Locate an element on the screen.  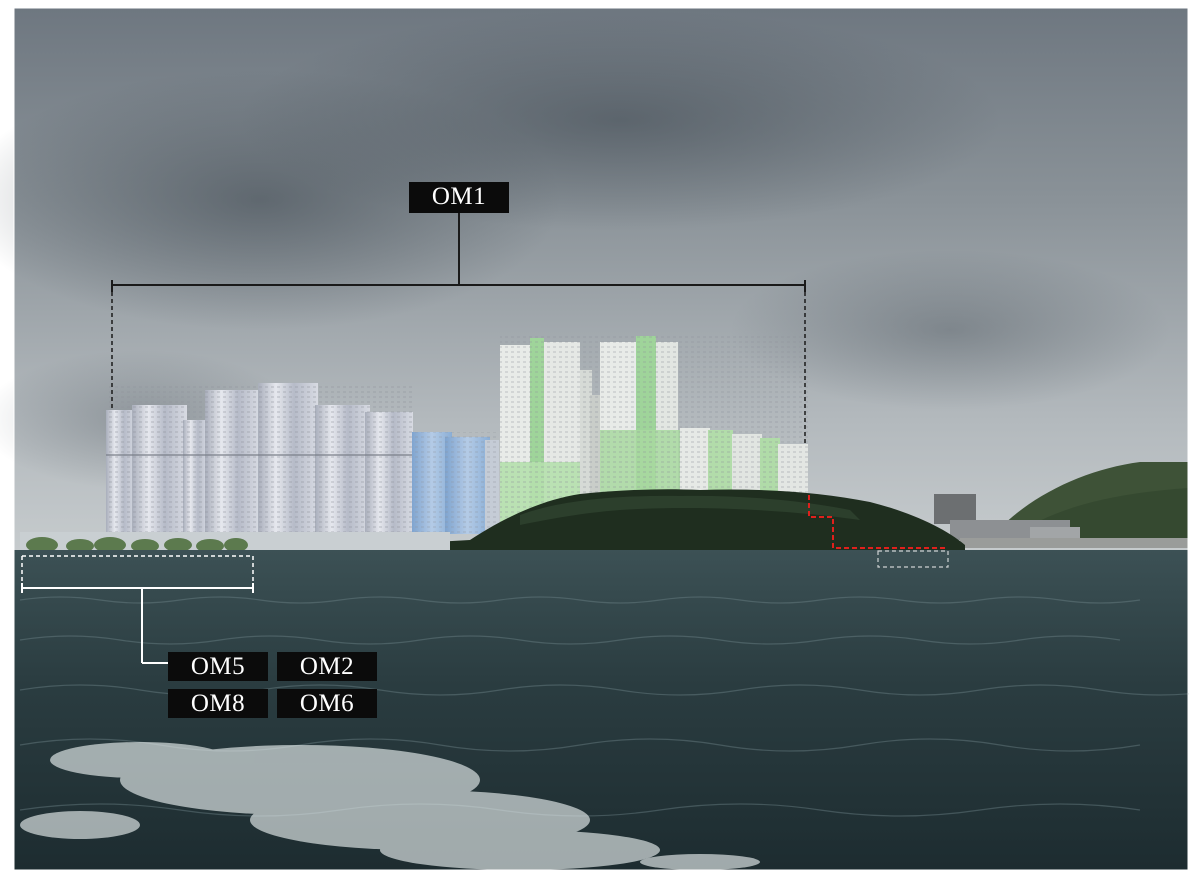
seawall is located at coordinates (1074, 543).